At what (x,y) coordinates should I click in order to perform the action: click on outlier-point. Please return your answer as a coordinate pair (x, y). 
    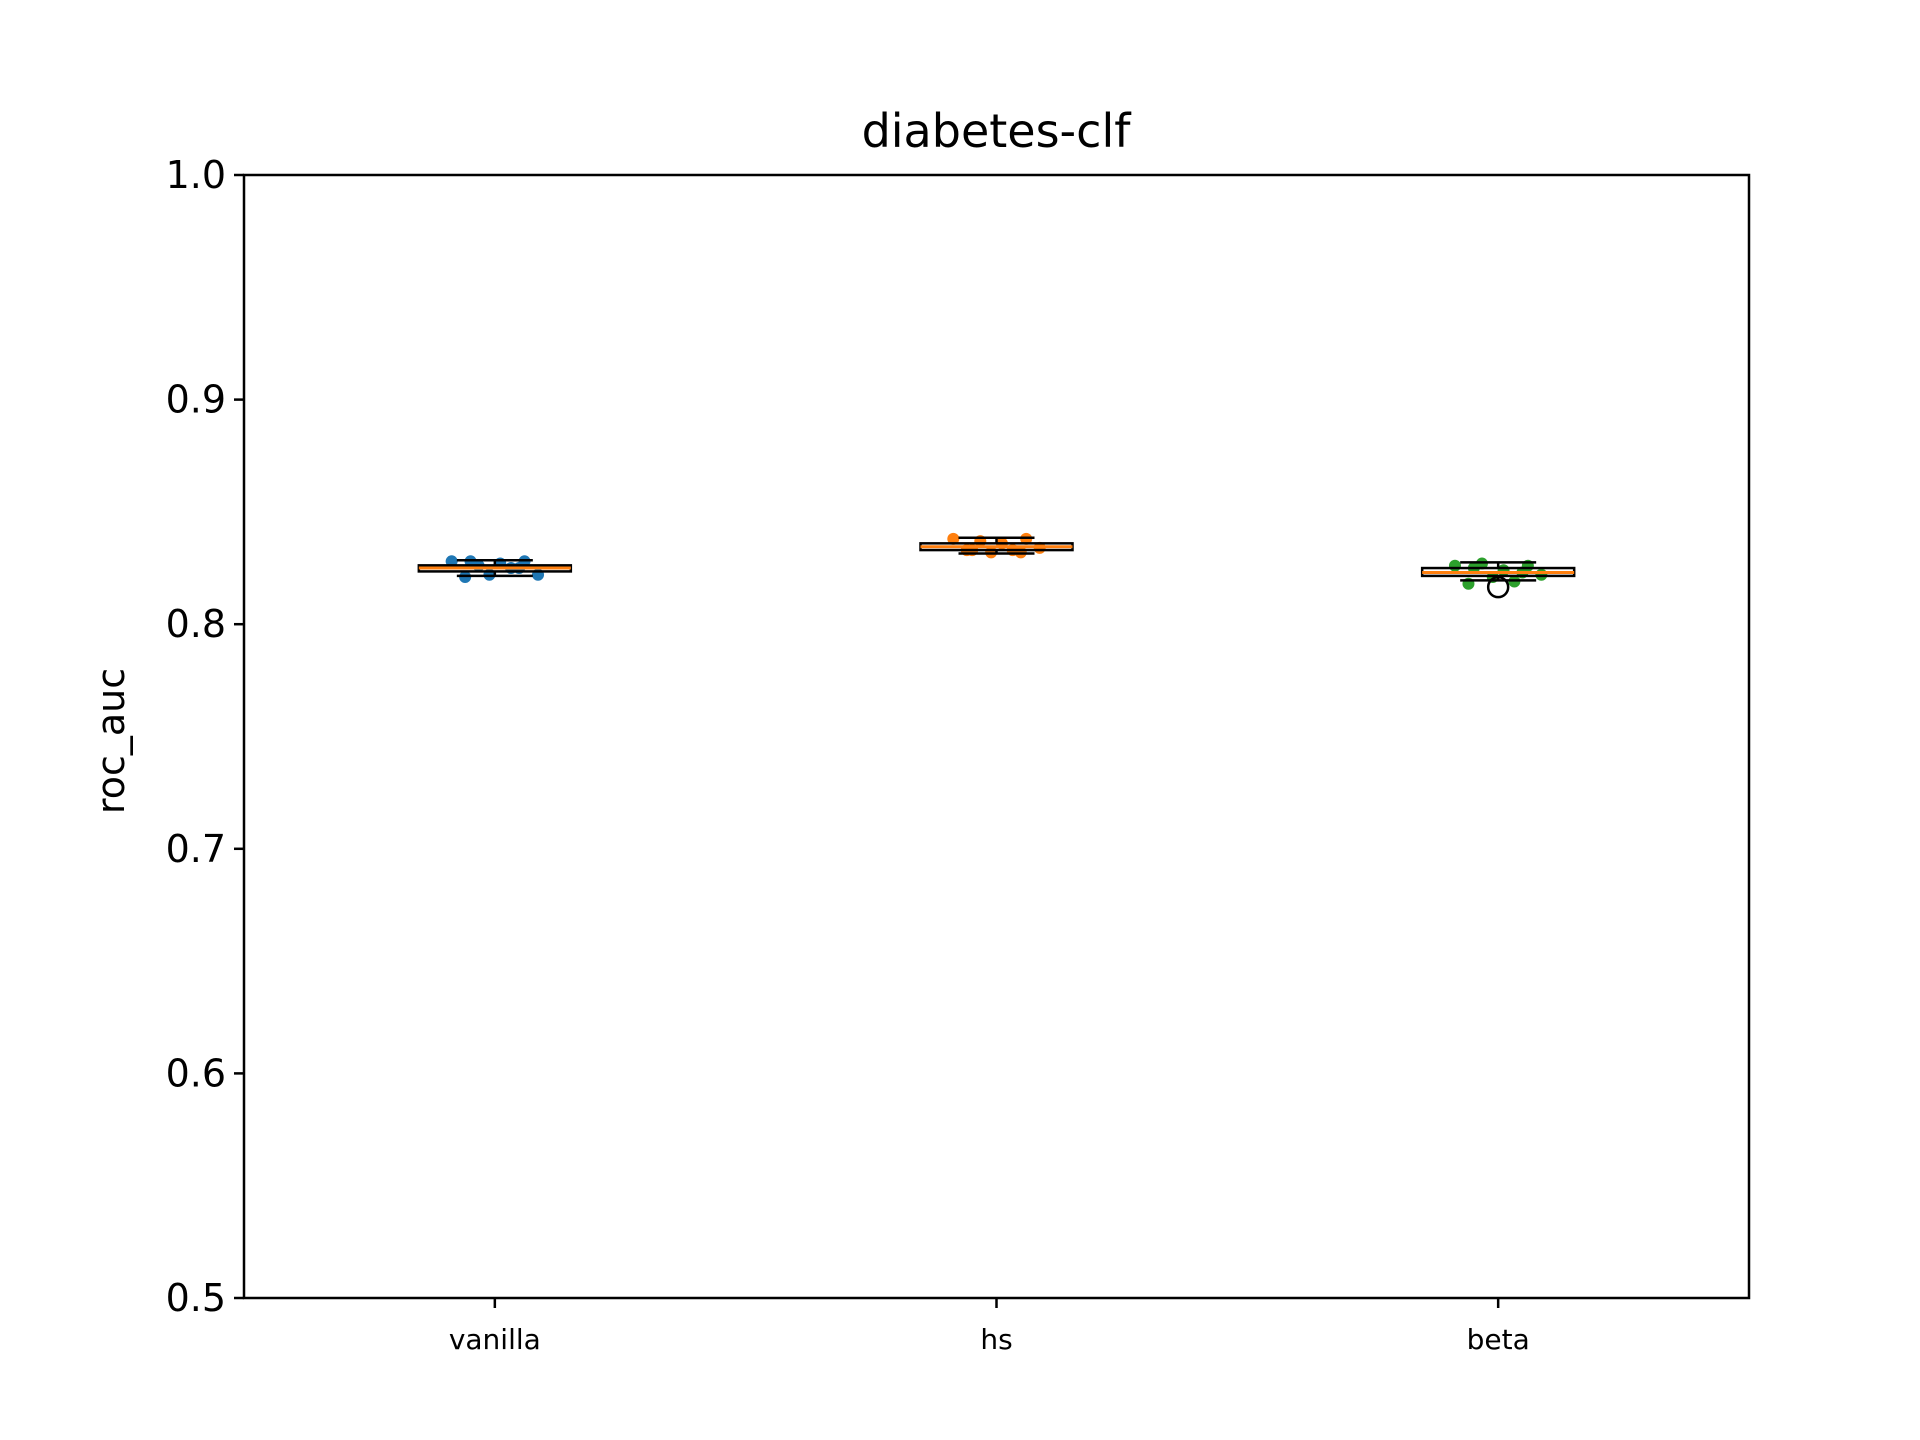
    Looking at the image, I should click on (1498, 587).